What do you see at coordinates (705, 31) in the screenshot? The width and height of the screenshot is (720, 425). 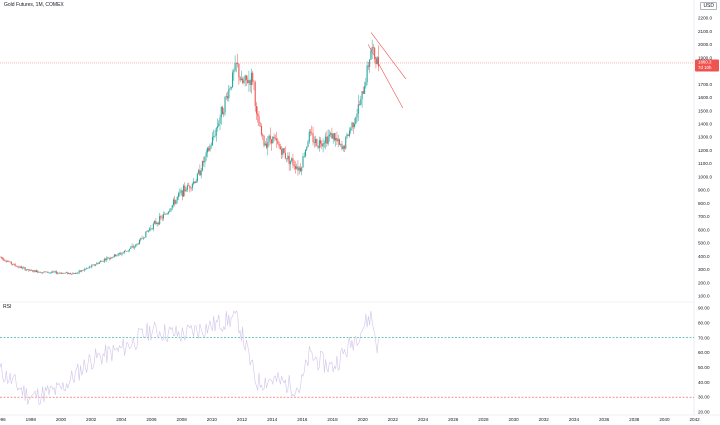 I see `price-tick-label: 2100.0` at bounding box center [705, 31].